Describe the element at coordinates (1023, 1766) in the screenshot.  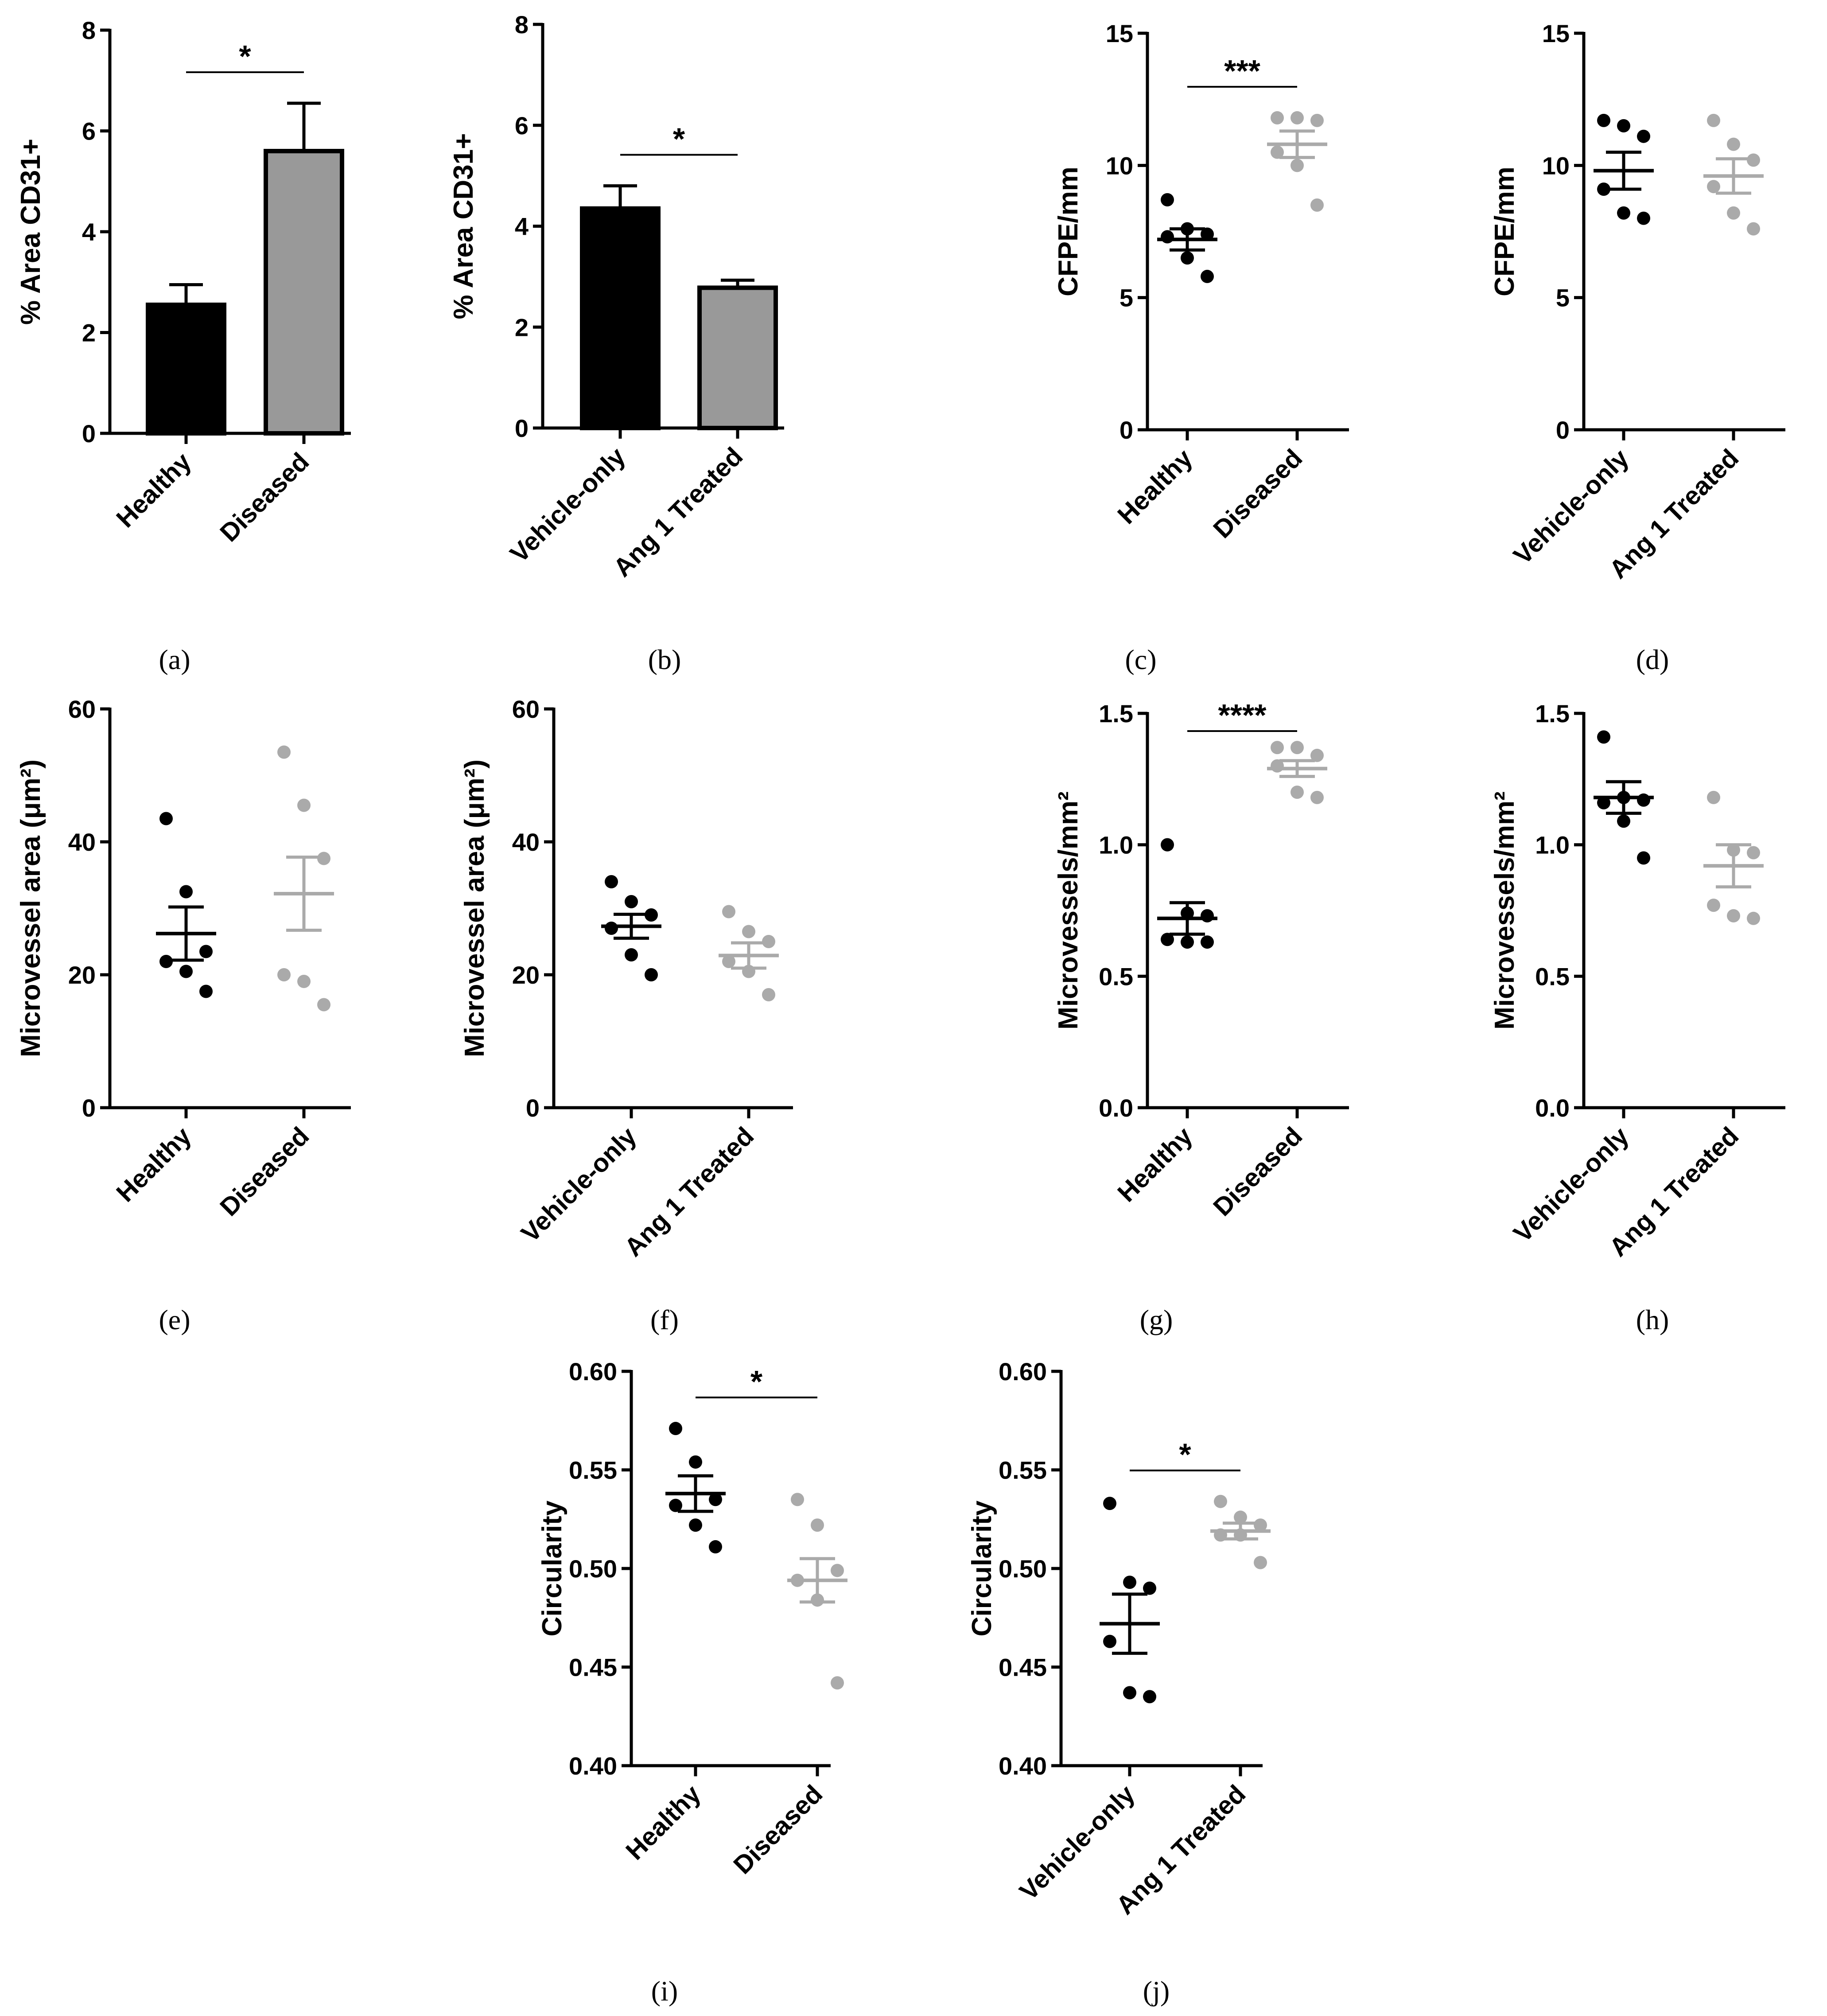
I see `y-tick-label: 0.40` at that location.